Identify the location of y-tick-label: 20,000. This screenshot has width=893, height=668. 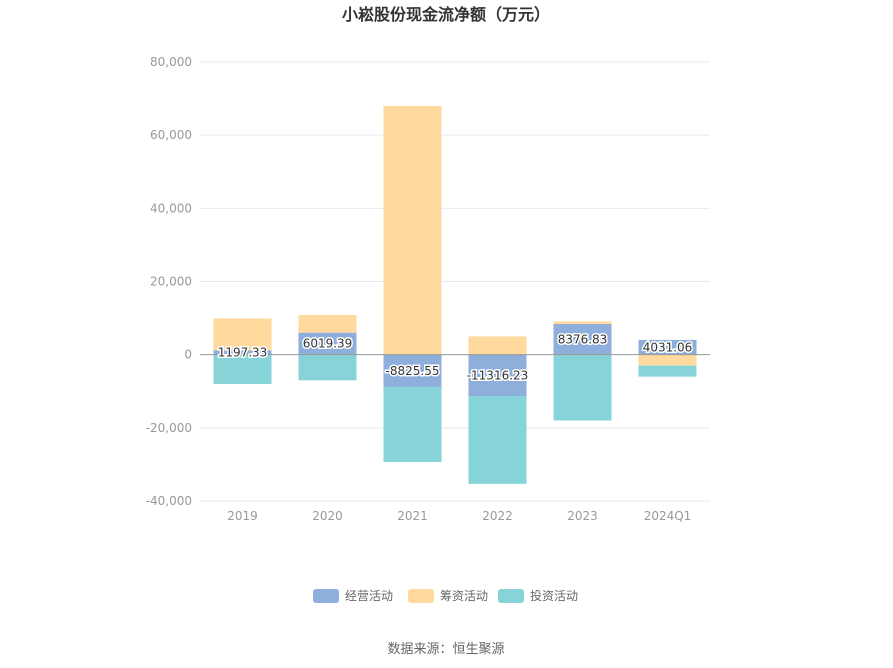
(171, 282).